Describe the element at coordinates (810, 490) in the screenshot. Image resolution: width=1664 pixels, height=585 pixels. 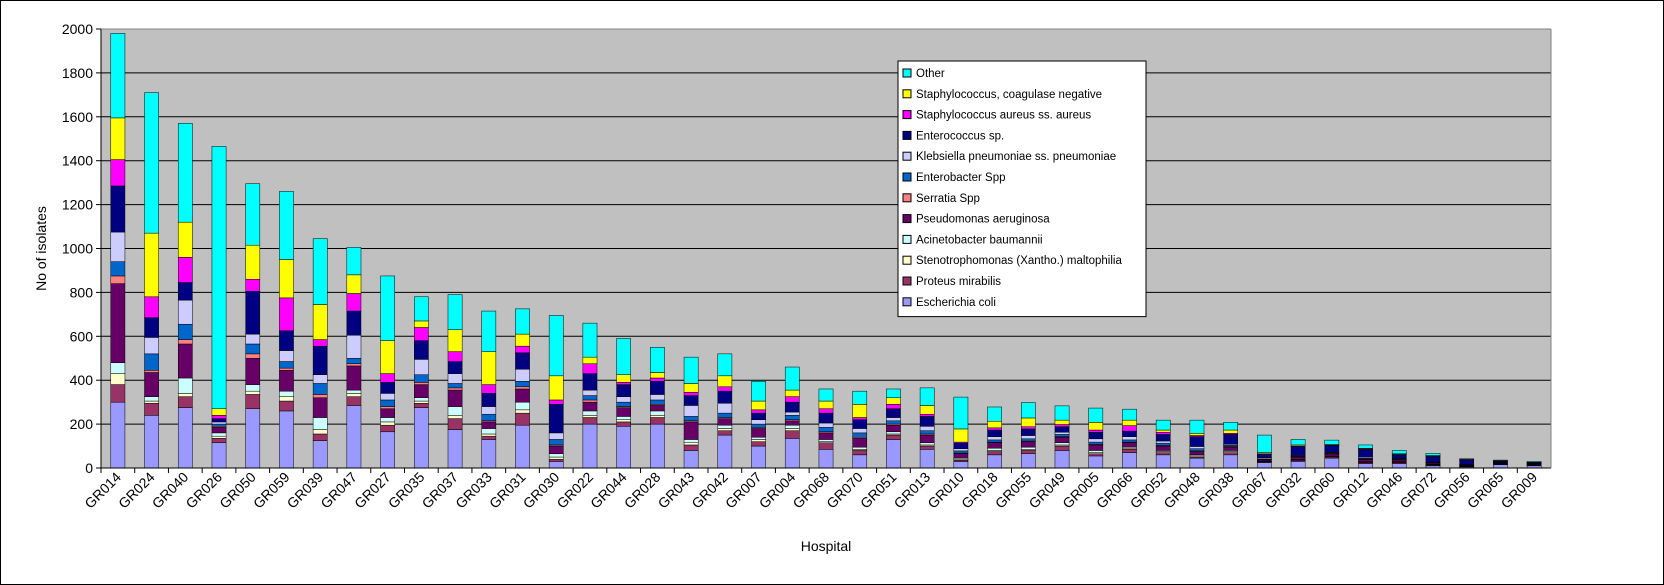
I see `x-tick-label: GR068` at that location.